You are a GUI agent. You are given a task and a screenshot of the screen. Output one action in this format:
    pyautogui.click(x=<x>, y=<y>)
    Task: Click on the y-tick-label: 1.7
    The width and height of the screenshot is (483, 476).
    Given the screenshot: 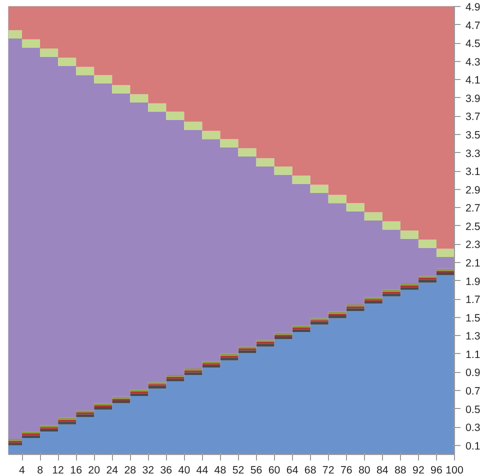 What is the action you would take?
    pyautogui.click(x=473, y=300)
    